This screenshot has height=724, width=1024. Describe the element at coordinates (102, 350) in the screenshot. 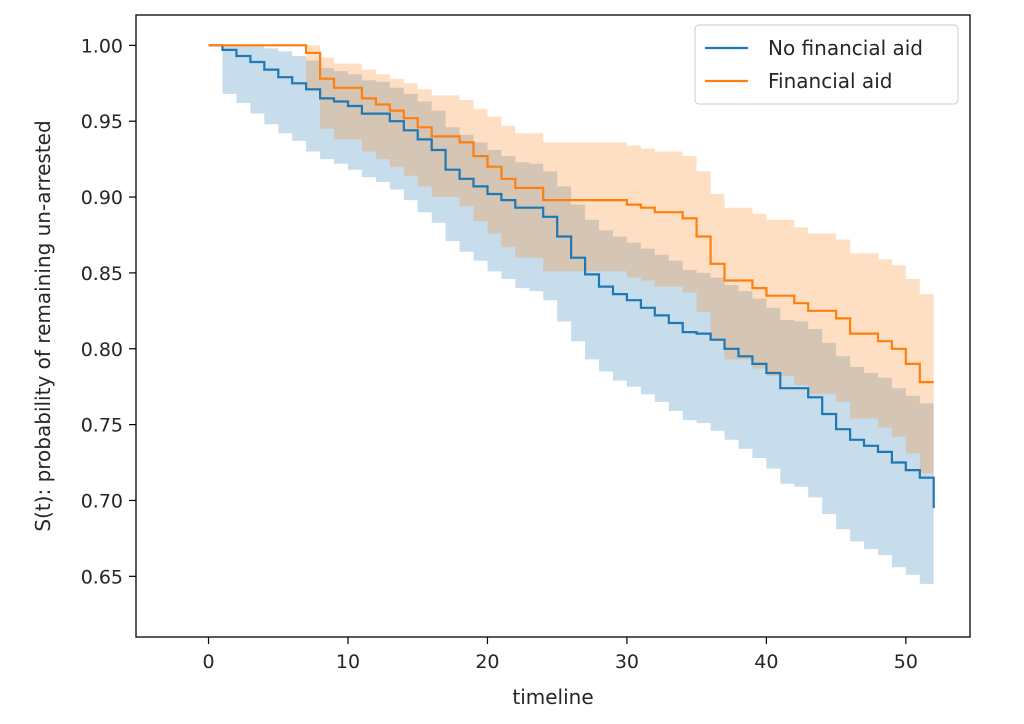

I see `y-tick-label: 0.80` at that location.